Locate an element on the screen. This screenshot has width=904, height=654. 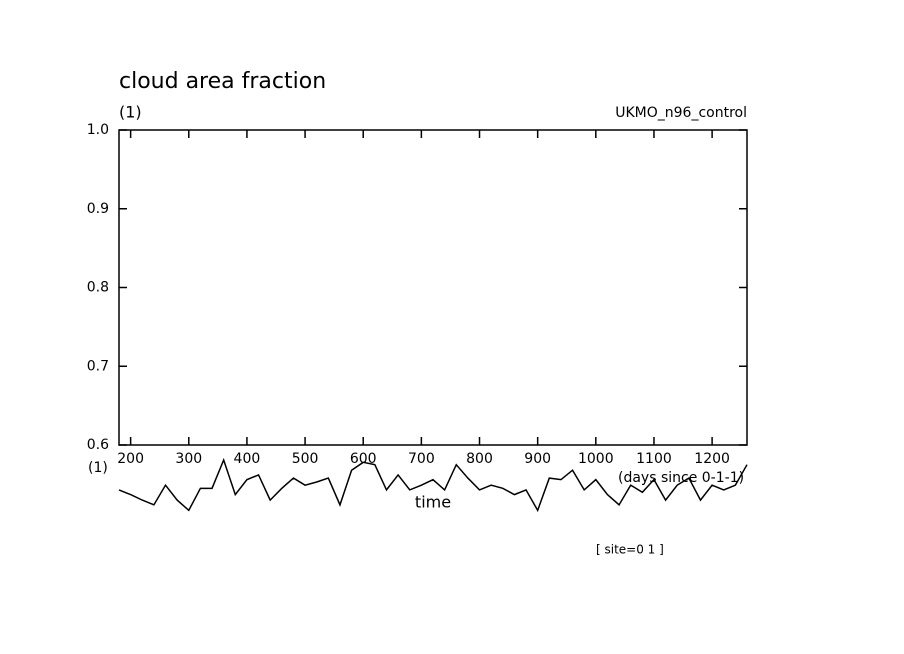
x-tick-label: 1200 is located at coordinates (712, 459).